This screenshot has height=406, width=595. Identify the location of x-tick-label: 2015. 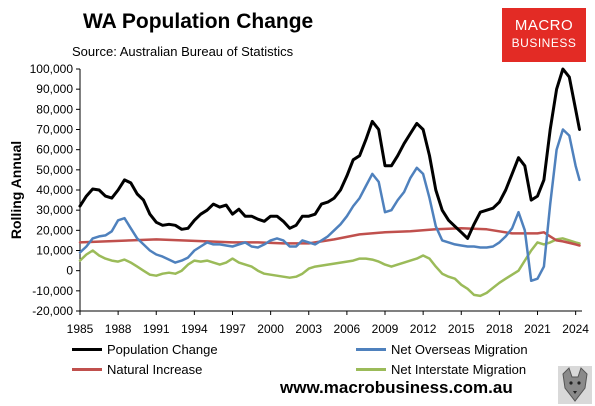
(461, 329).